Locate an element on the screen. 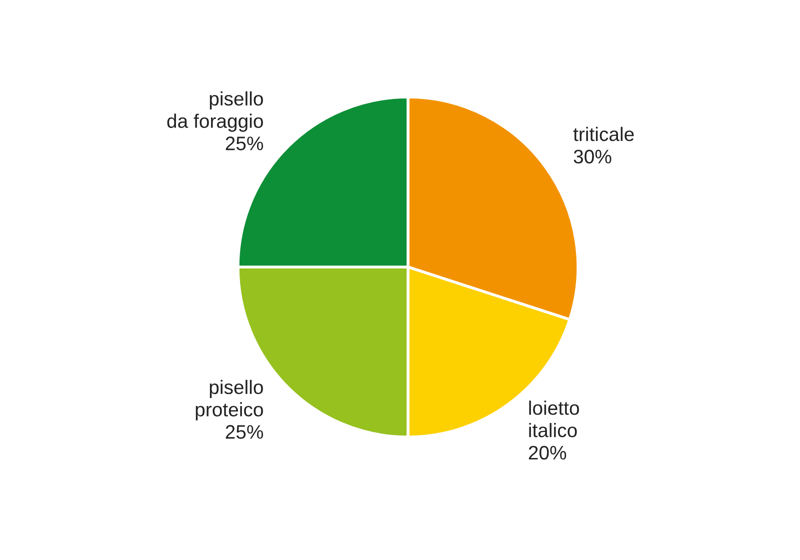  slice-label: triticale is located at coordinates (603, 134).